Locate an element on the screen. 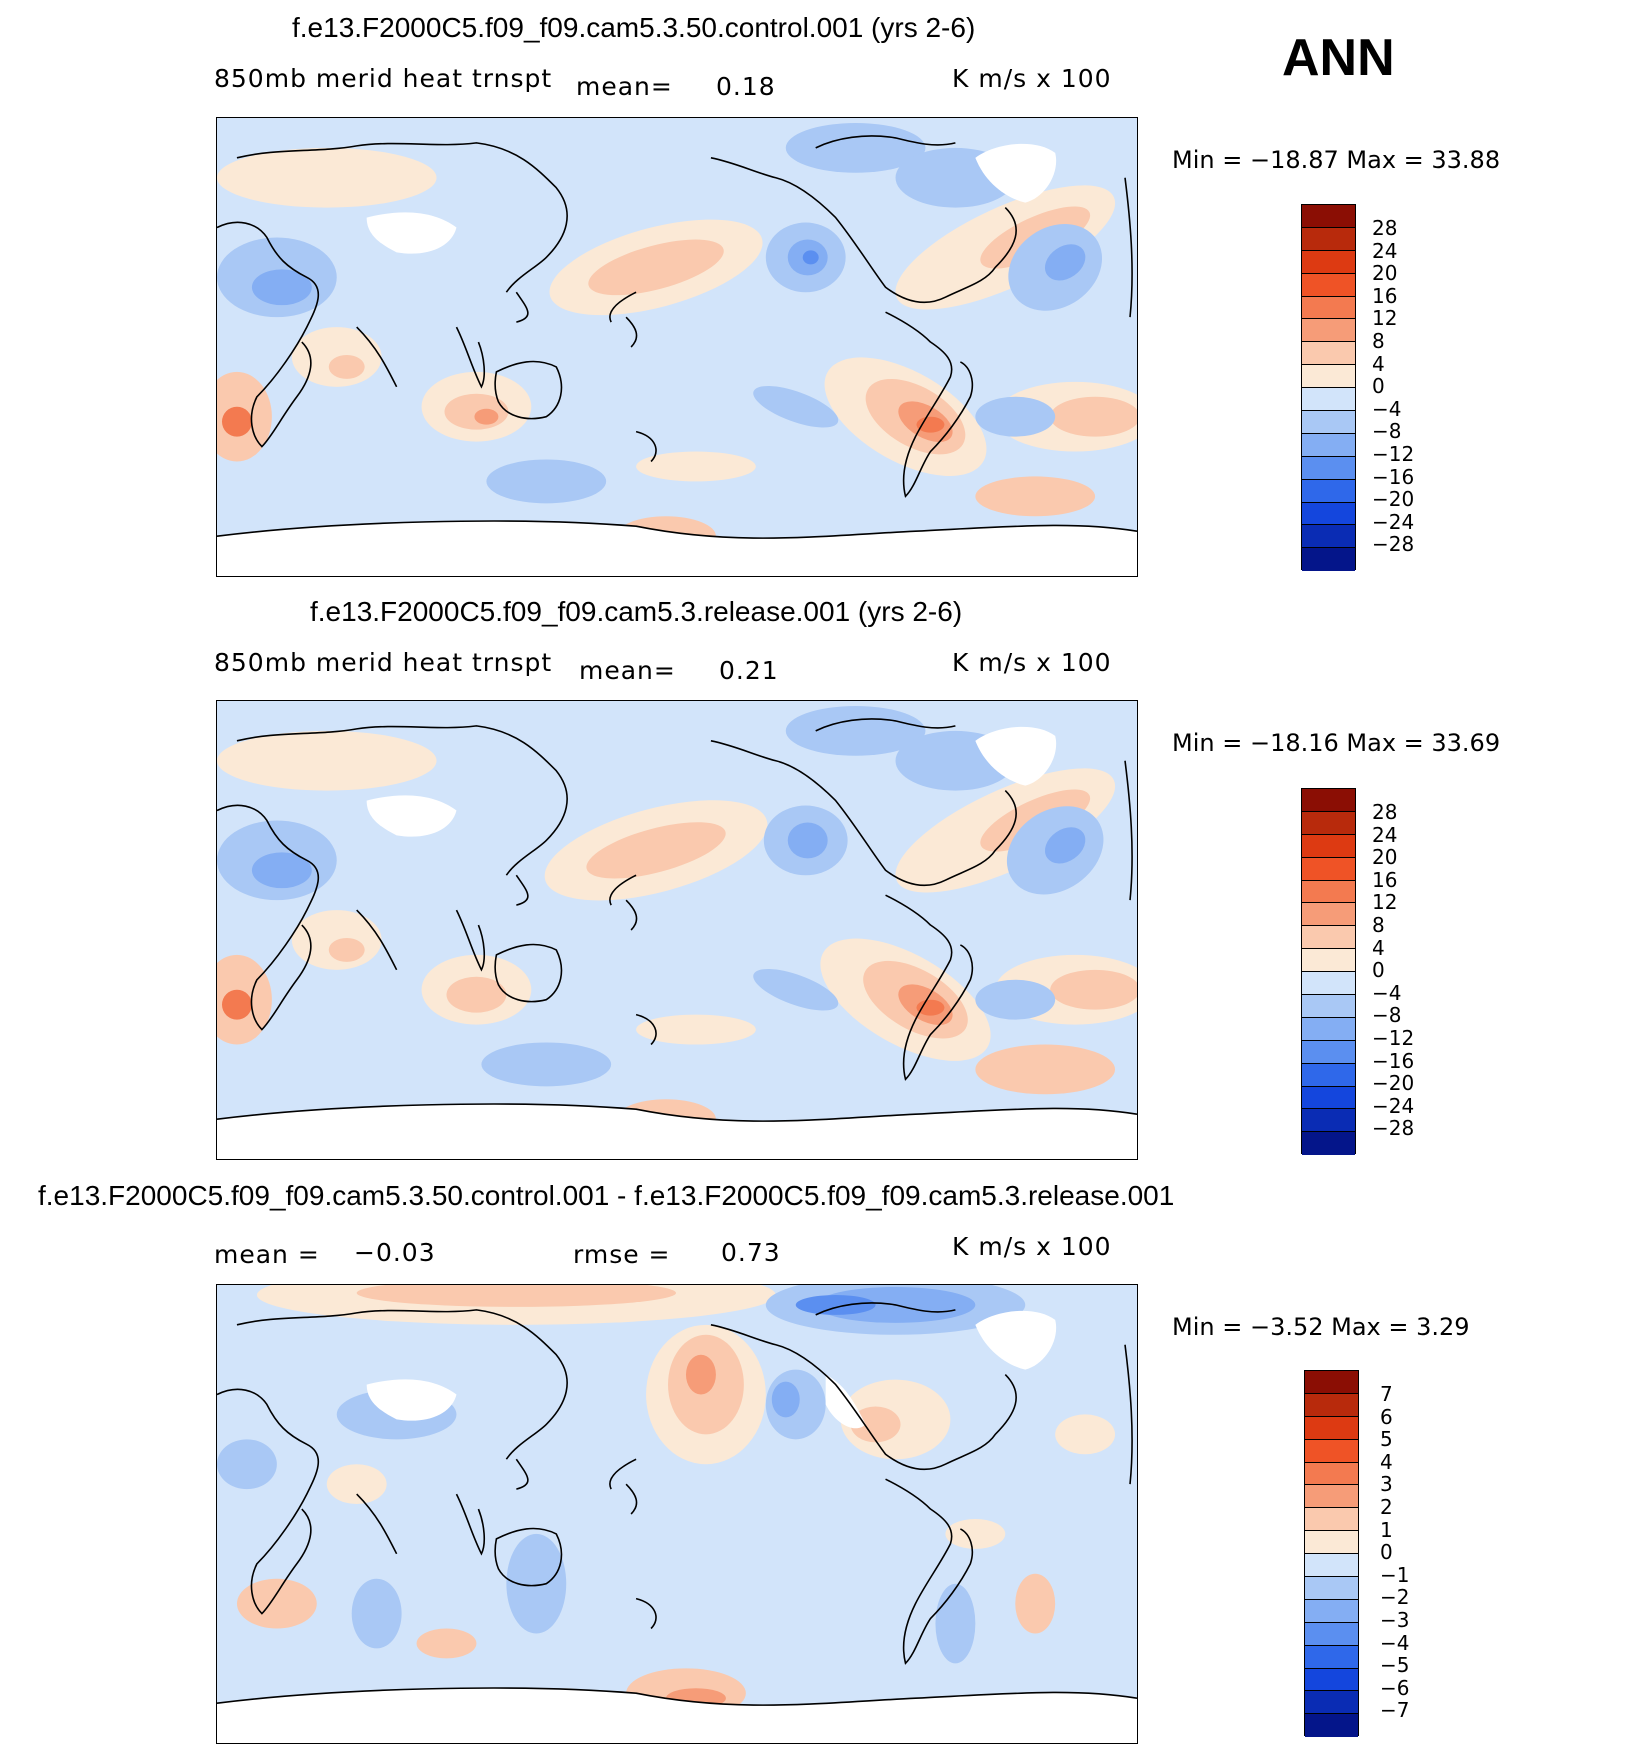 Image resolution: width=1647 pixels, height=1752 pixels. colorbar-tick-label: −20 is located at coordinates (1393, 1083).